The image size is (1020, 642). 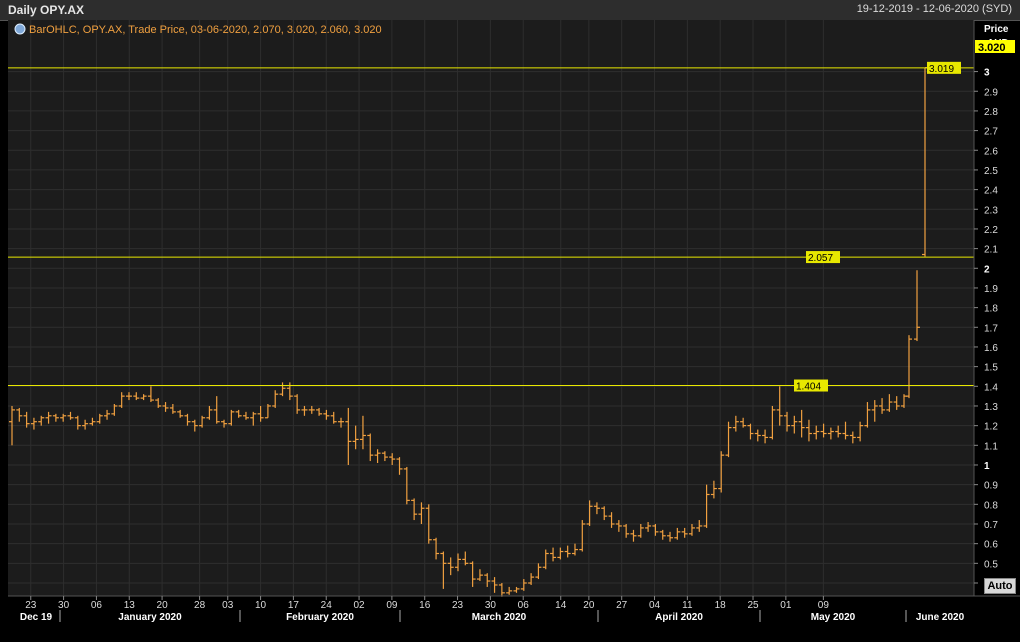 I want to click on x-tick-label: 27, so click(x=622, y=605).